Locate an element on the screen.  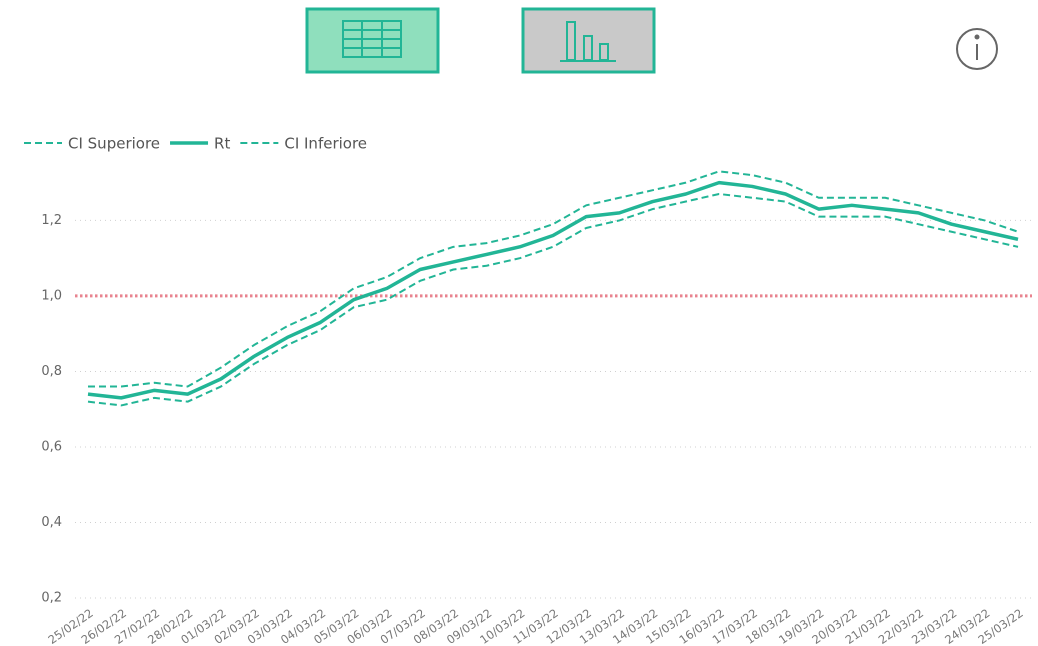
chart-view-button is located at coordinates (588, 40).